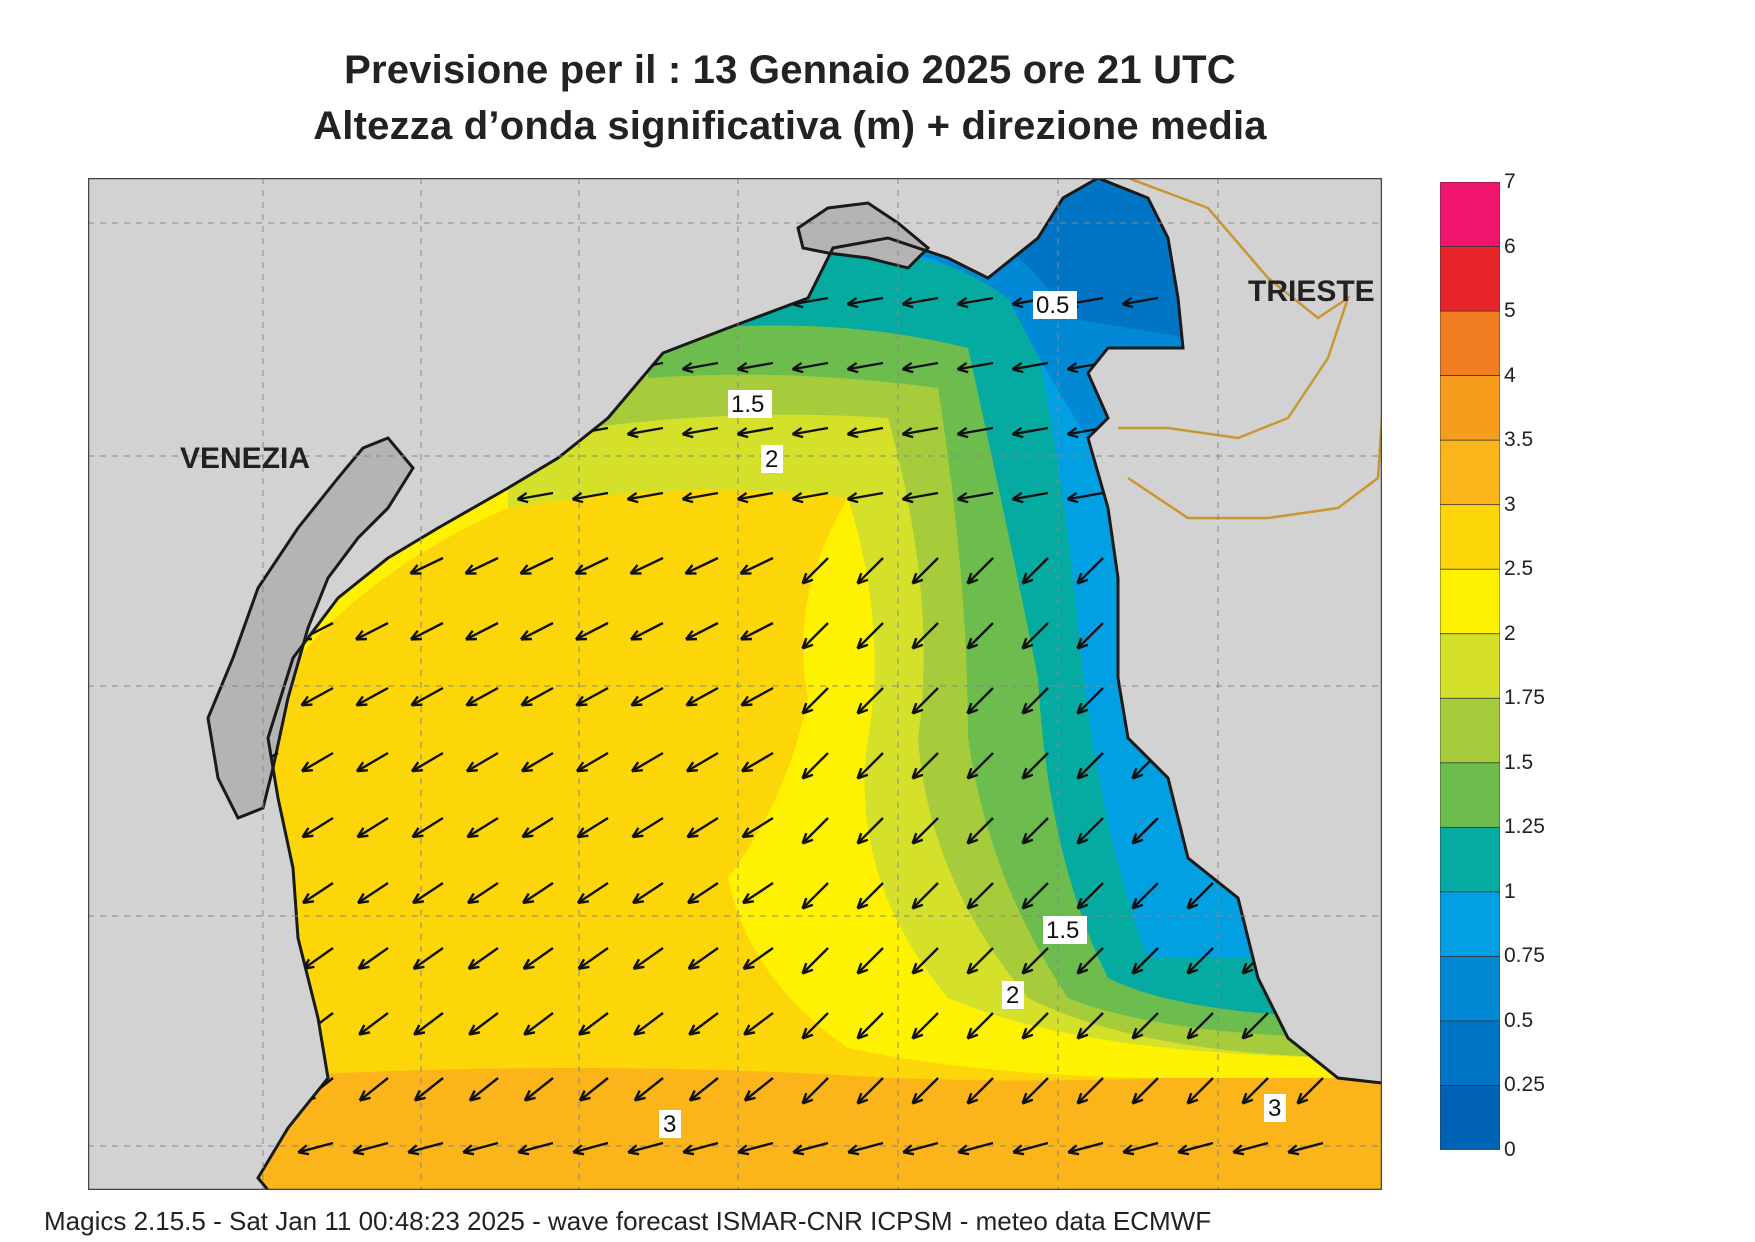 The image size is (1755, 1242). I want to click on color-scale-tick: 1.75, so click(1524, 698).